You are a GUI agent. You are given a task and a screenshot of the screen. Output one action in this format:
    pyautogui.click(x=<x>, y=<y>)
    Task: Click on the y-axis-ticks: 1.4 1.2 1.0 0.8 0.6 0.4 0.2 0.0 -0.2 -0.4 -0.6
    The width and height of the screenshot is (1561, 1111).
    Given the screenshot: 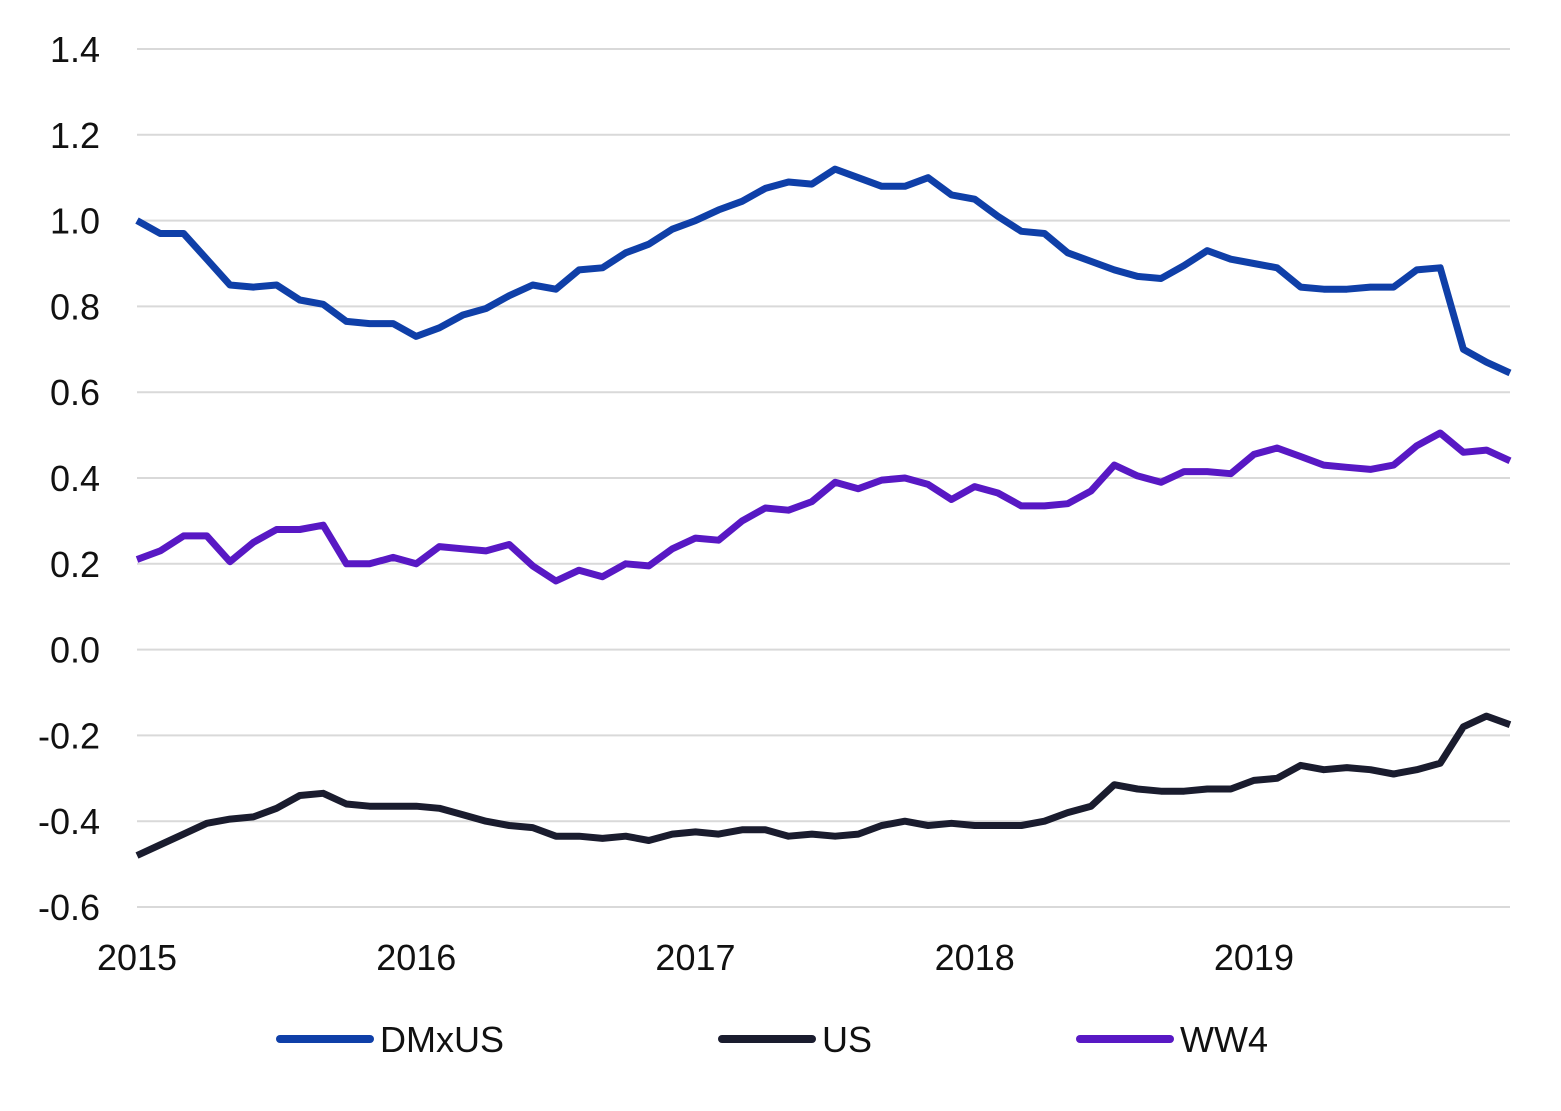 What is the action you would take?
    pyautogui.click(x=69, y=478)
    